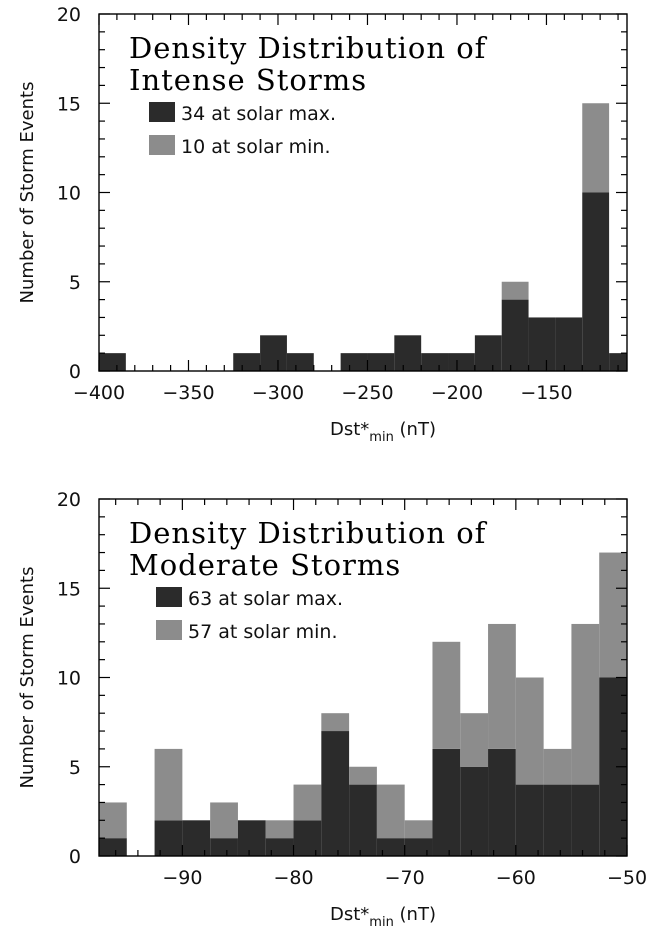  Describe the element at coordinates (256, 147) in the screenshot. I see `legend-label-solar-min: 10 at solar min.` at that location.